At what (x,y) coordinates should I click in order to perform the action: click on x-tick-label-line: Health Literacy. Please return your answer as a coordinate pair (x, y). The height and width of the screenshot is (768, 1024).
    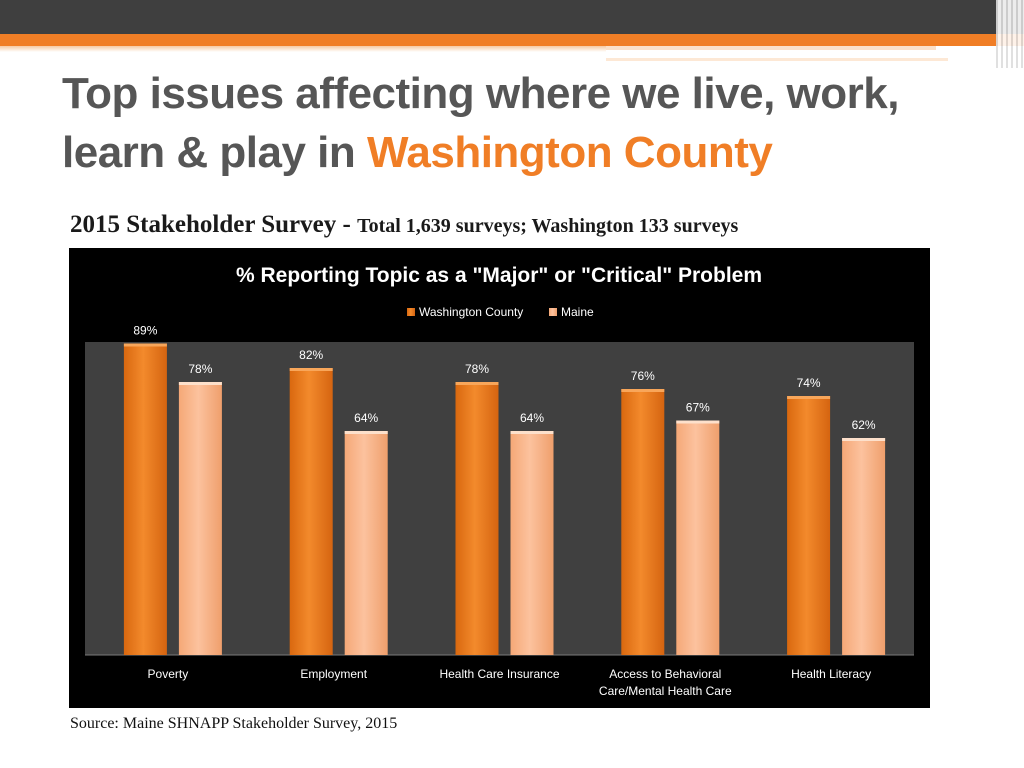
    Looking at the image, I should click on (831, 674).